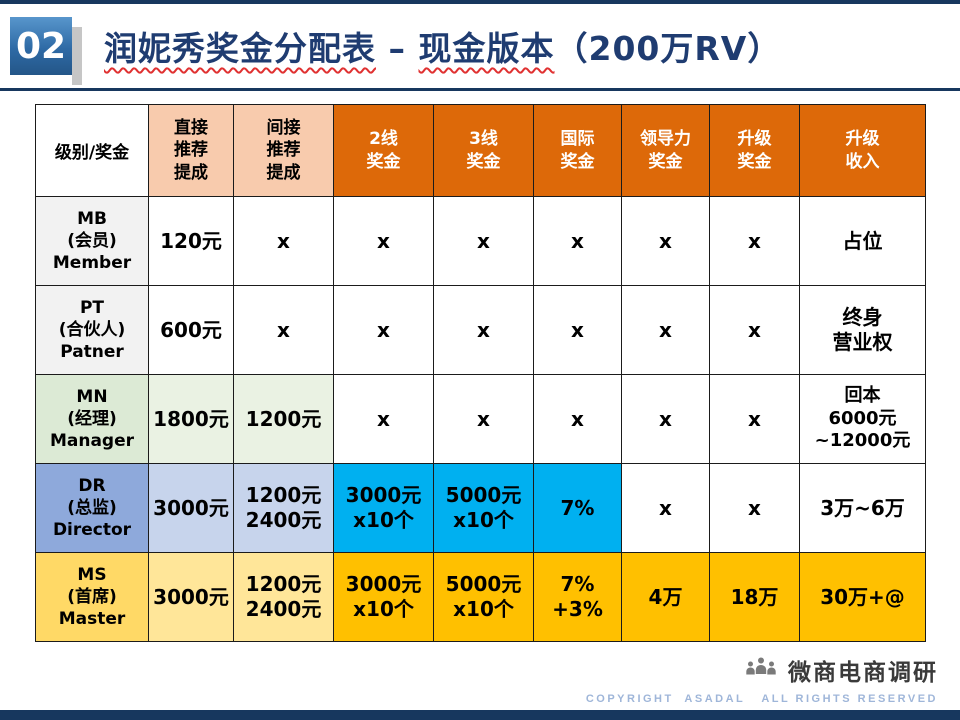  I want to click on brand-name: 微商电商调研, so click(863, 673).